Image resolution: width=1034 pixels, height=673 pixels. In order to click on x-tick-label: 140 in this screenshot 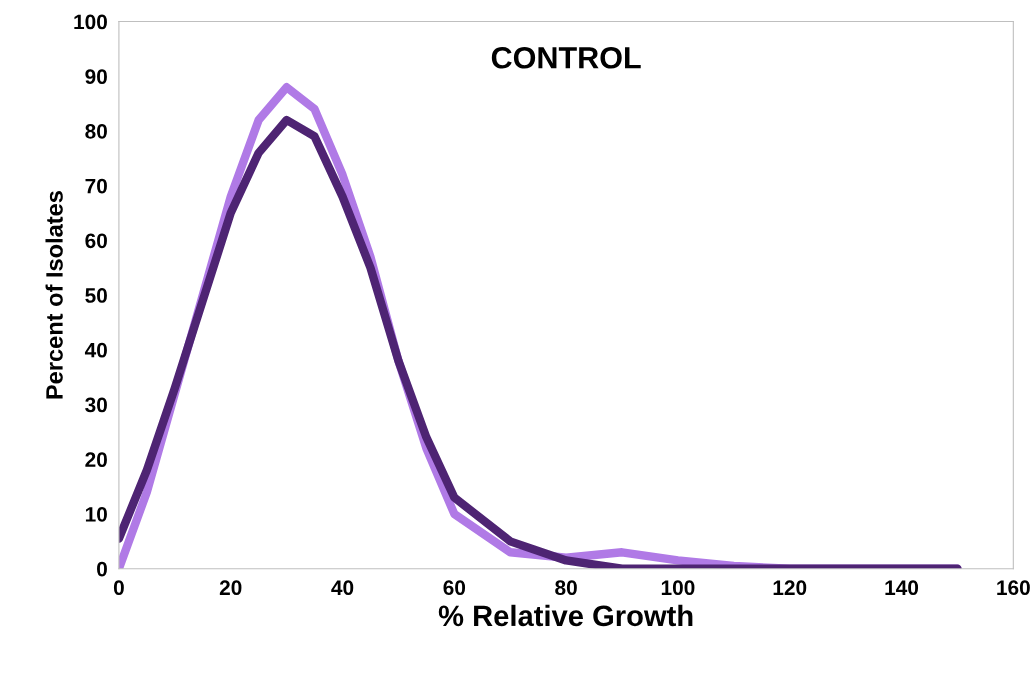, I will do `click(902, 588)`.